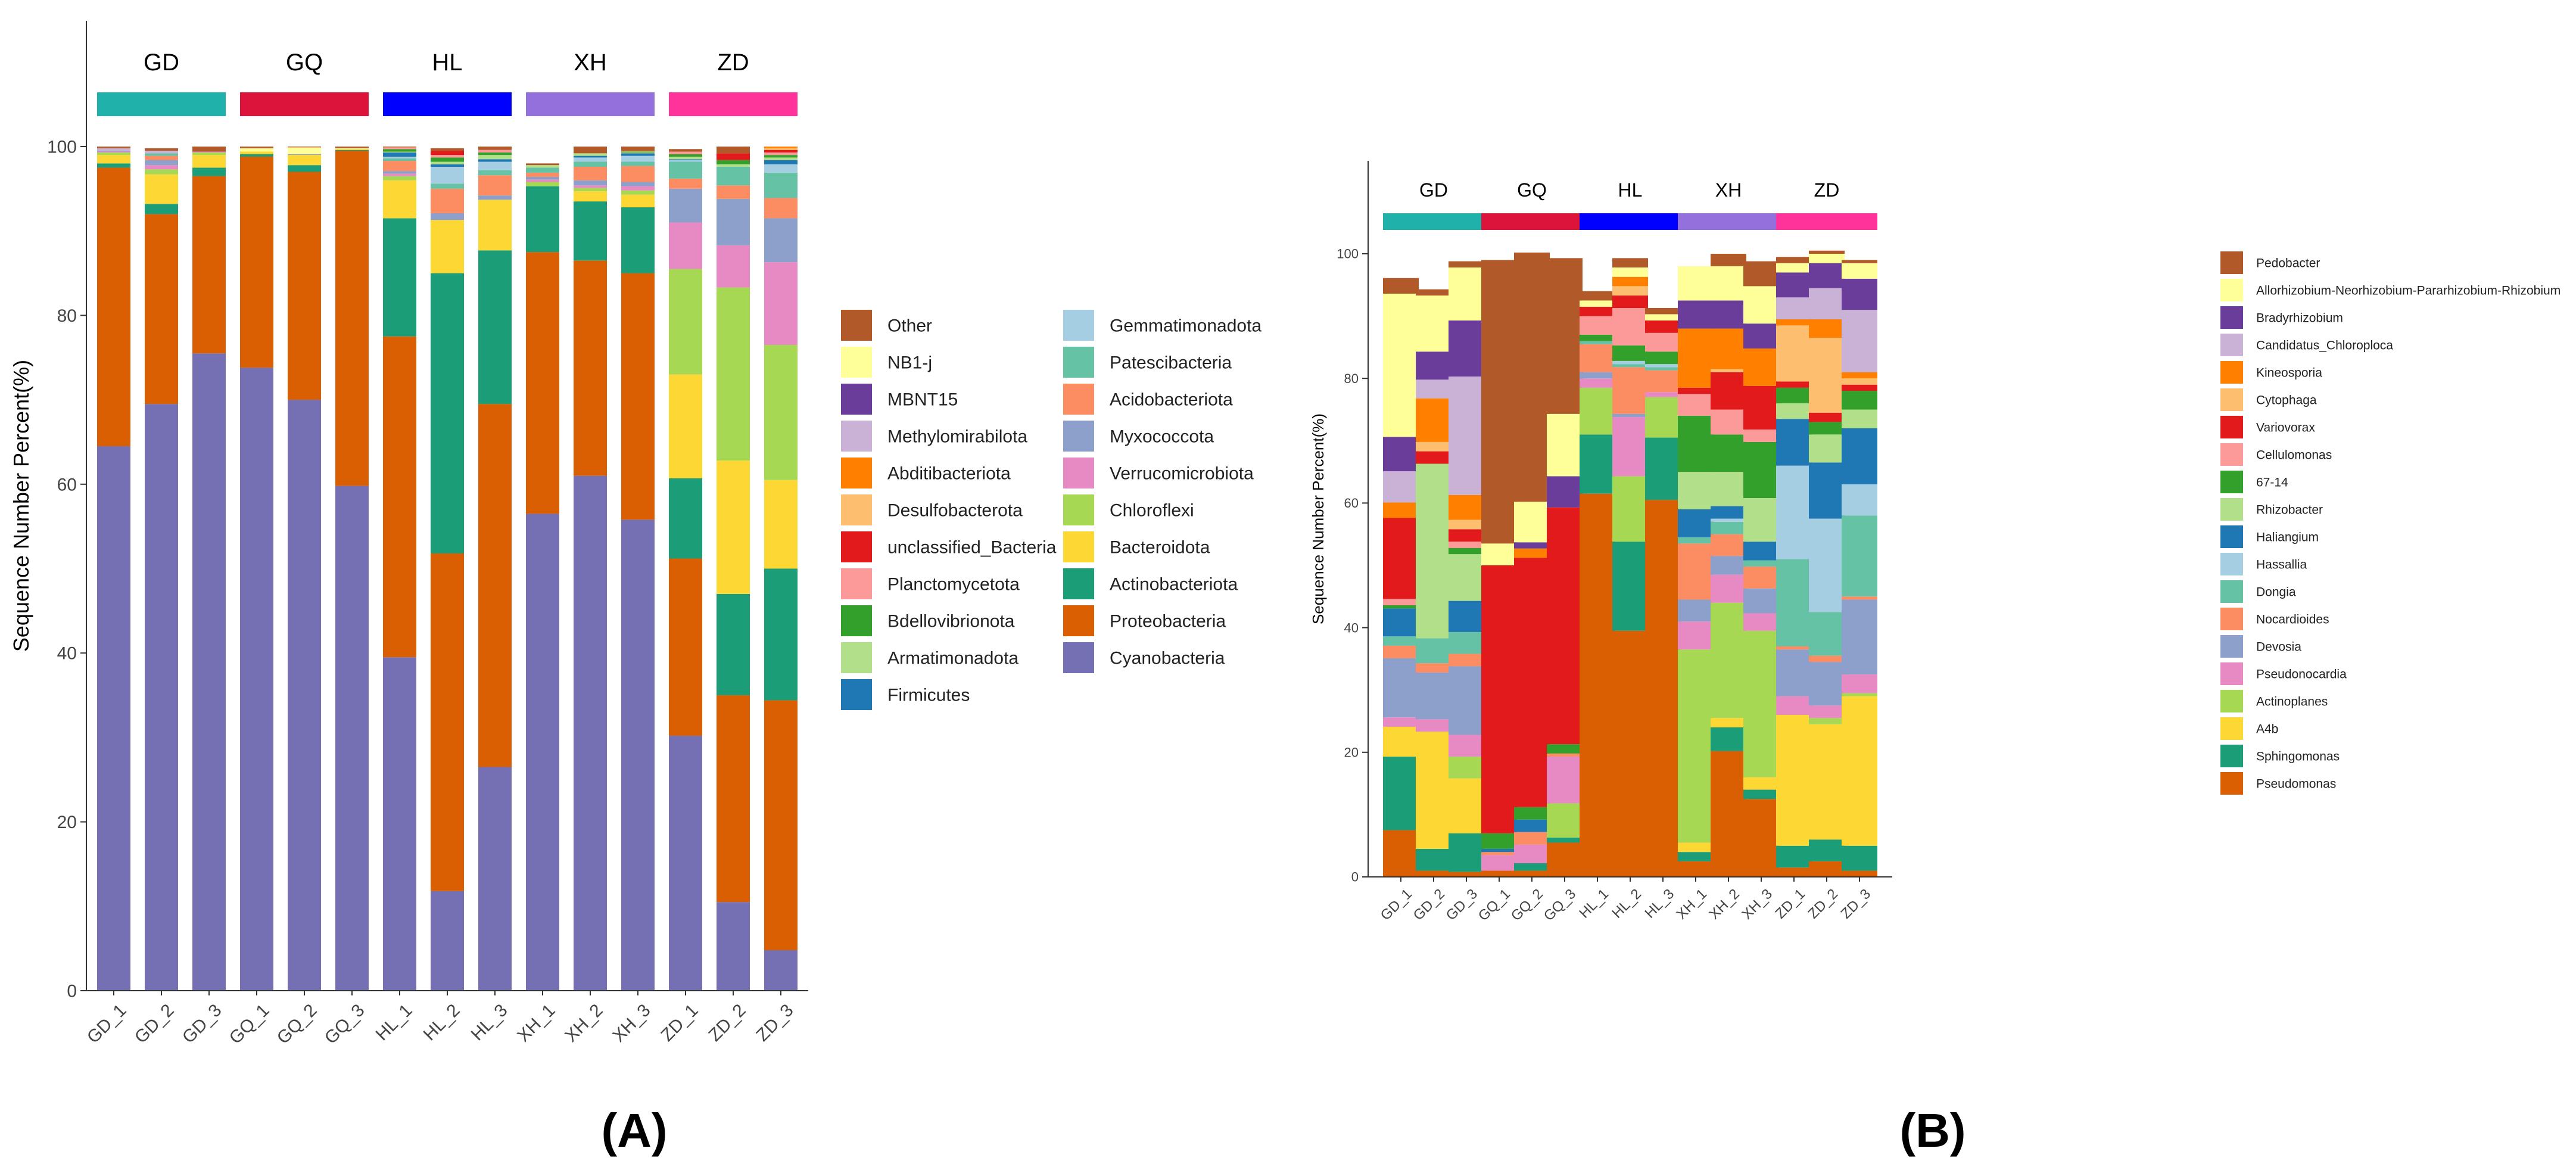  I want to click on legend-swatch-pseudonocardia, so click(2231, 673).